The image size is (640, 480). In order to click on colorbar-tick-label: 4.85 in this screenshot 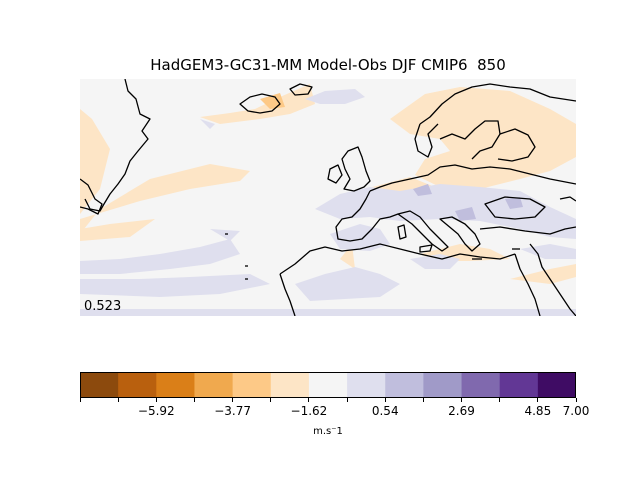, I will do `click(538, 411)`.